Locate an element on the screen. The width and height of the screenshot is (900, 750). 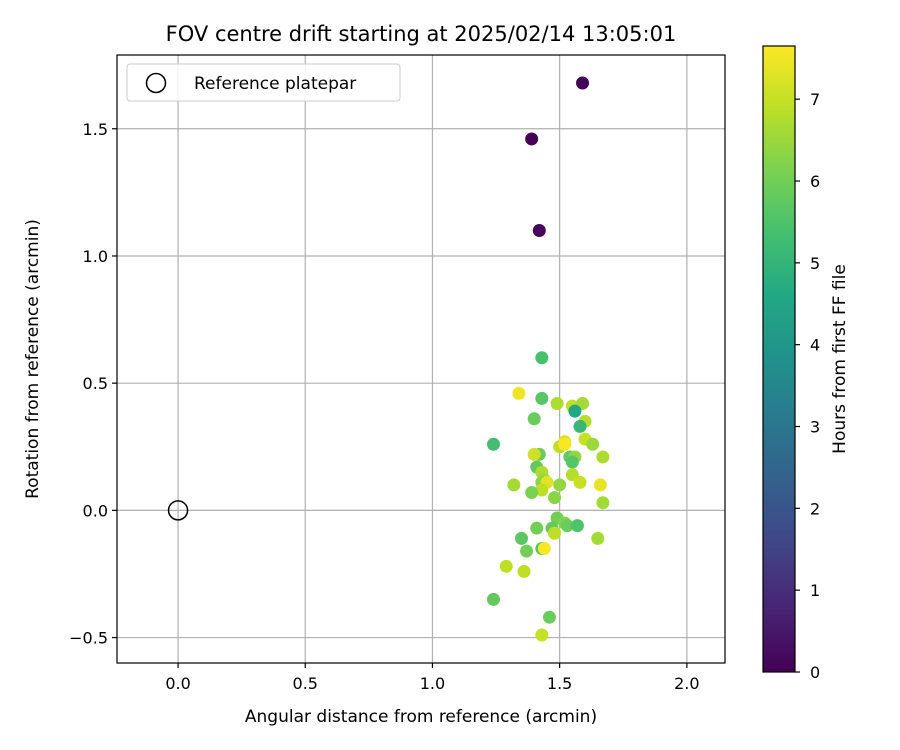
y-axis-label: Rotation from reference (arcmin) is located at coordinates (33, 359).